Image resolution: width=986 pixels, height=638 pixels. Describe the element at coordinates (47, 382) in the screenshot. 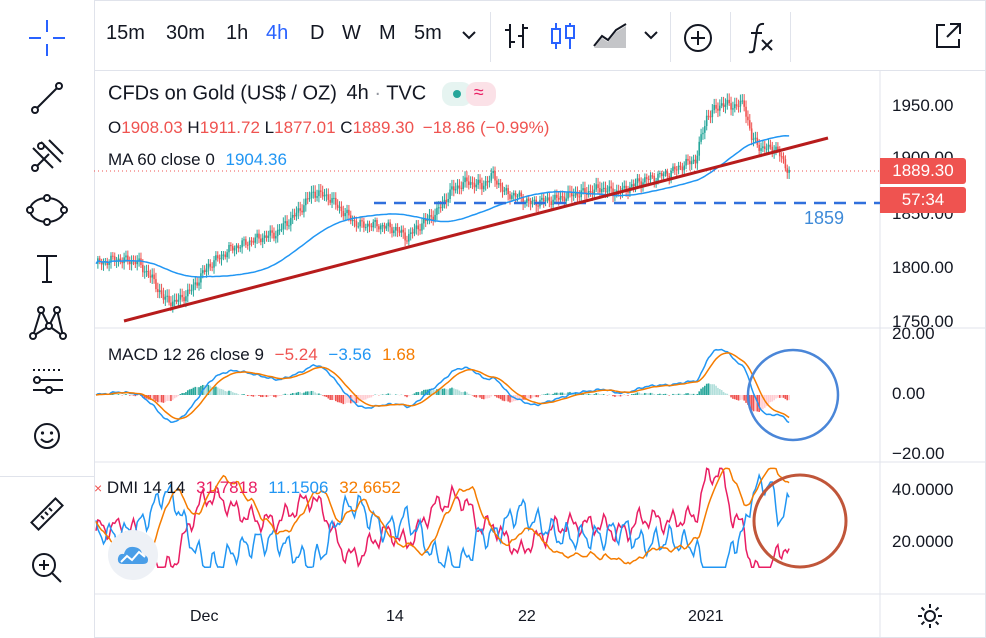

I see `prediction-tool` at that location.